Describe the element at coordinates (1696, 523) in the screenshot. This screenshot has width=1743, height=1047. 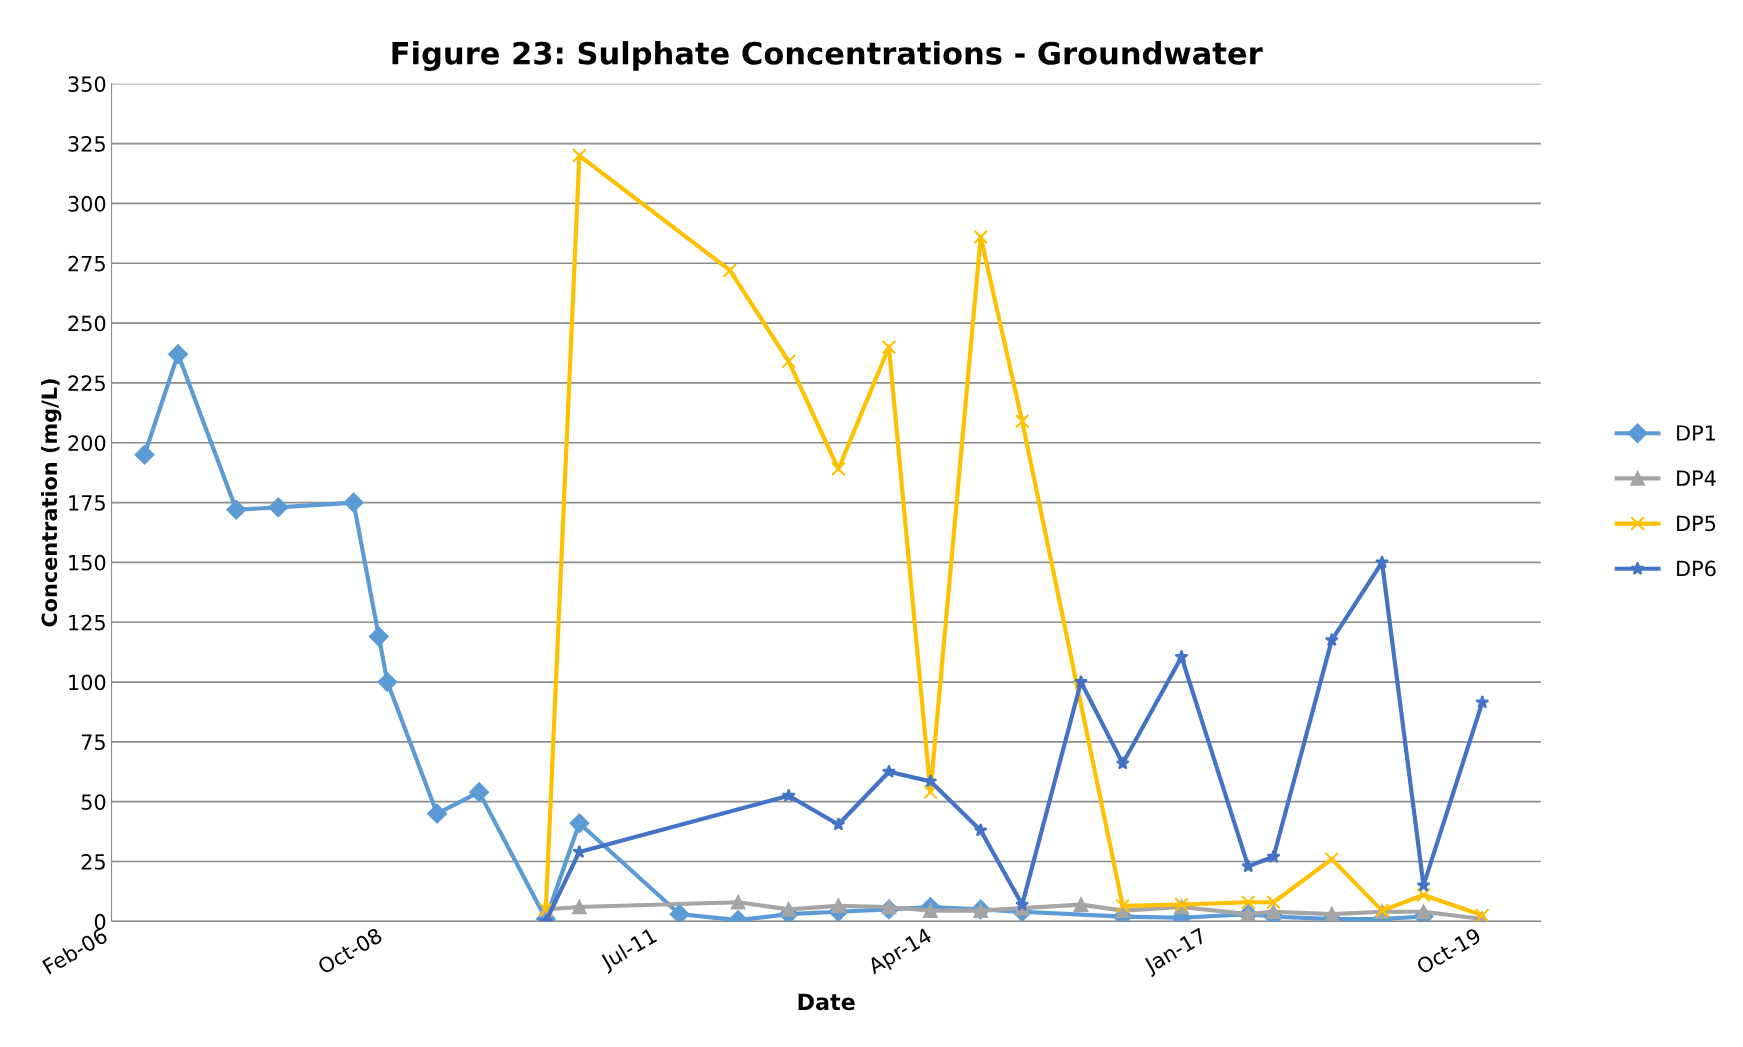
I see `legend-label: DP5` at that location.